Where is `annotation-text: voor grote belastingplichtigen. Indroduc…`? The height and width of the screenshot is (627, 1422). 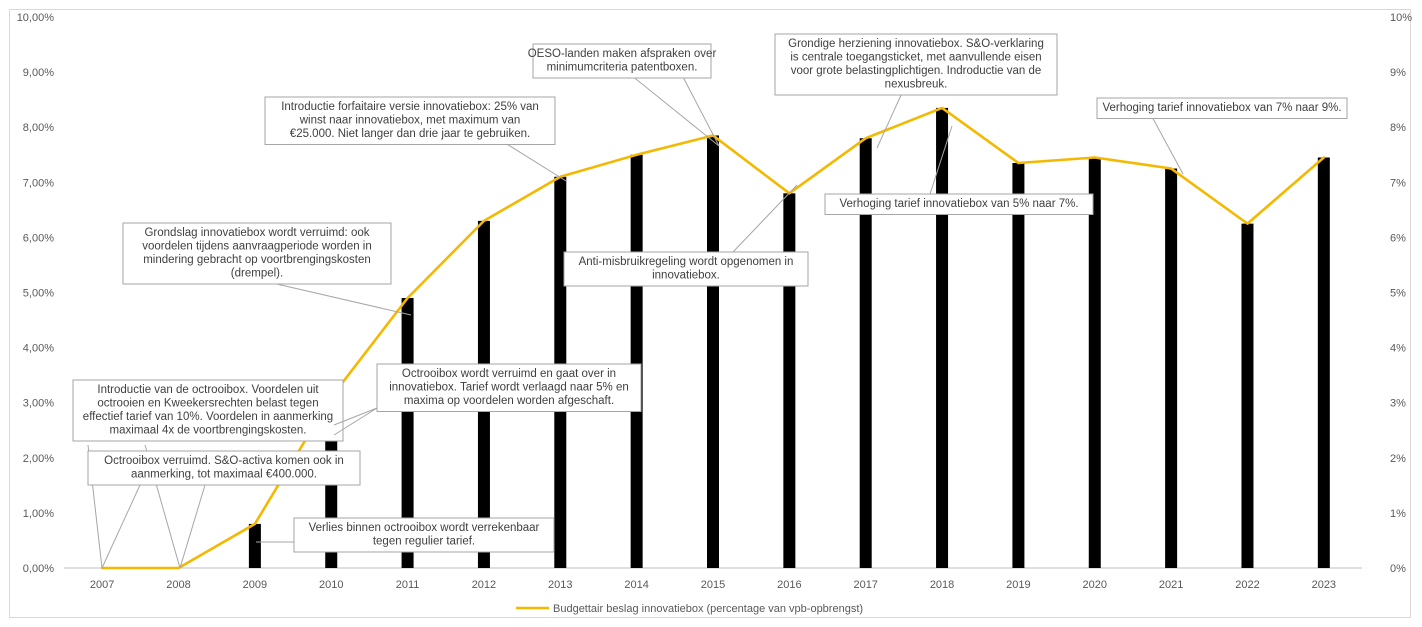 annotation-text: voor grote belastingplichtigen. Indroduc… is located at coordinates (916, 71).